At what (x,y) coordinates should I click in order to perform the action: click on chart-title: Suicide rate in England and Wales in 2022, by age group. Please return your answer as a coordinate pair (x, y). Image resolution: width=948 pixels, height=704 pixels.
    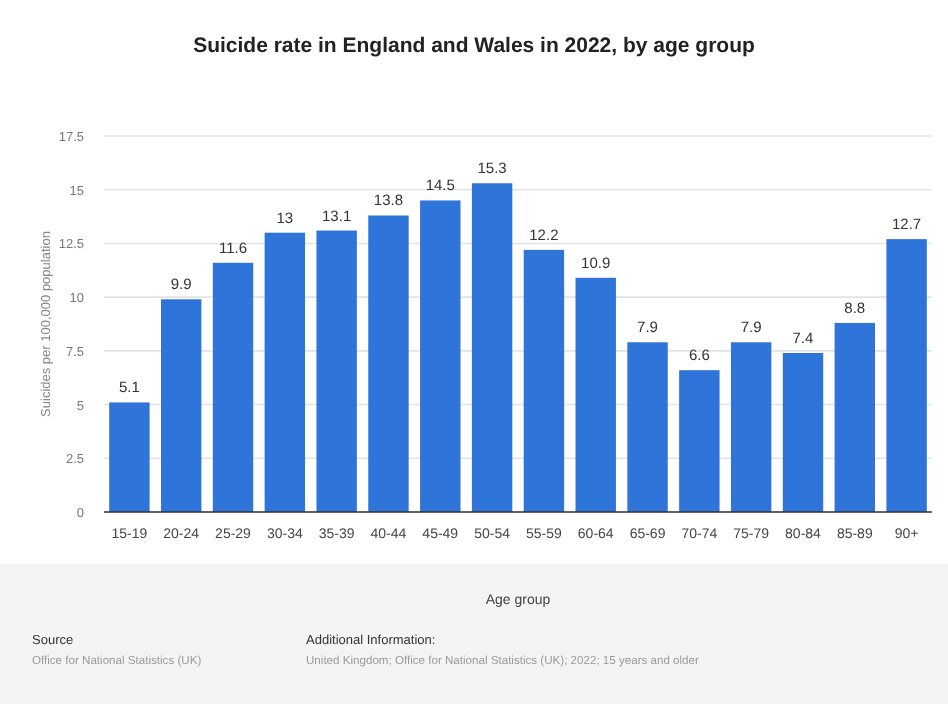
    Looking at the image, I should click on (474, 46).